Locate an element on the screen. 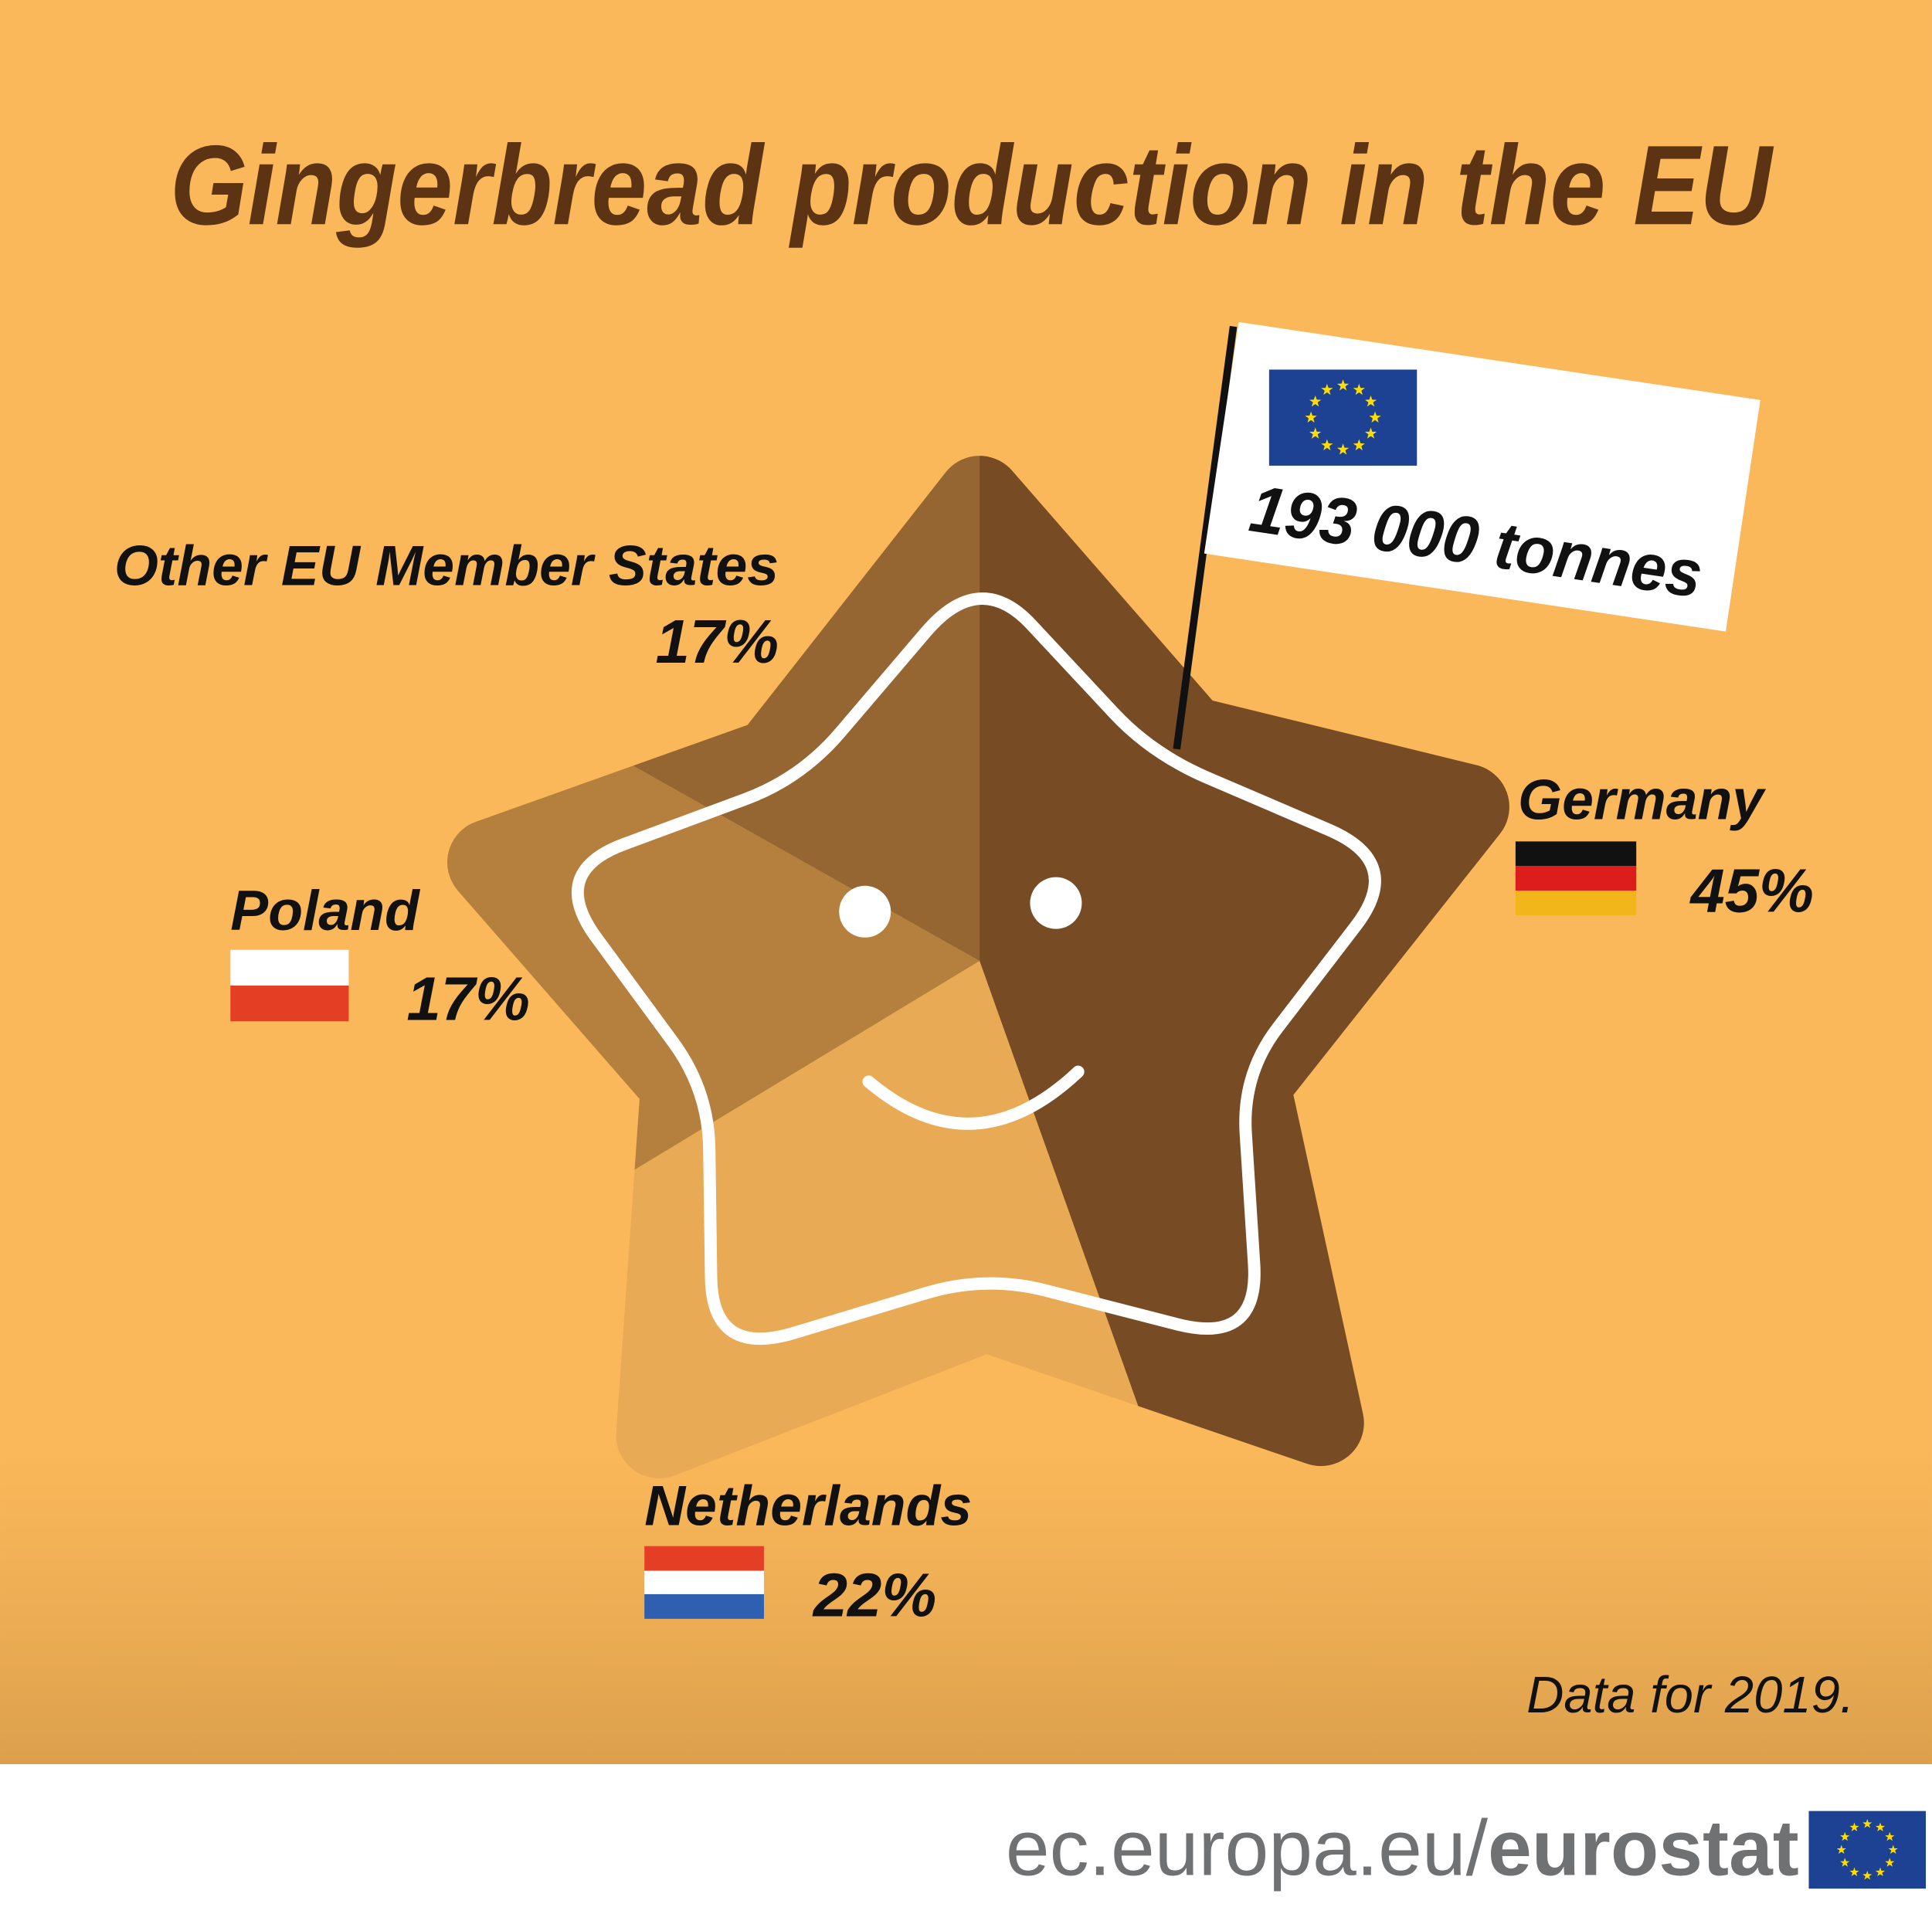  footer-text: ec.europa.eu/eurostat is located at coordinates (1403, 1848).